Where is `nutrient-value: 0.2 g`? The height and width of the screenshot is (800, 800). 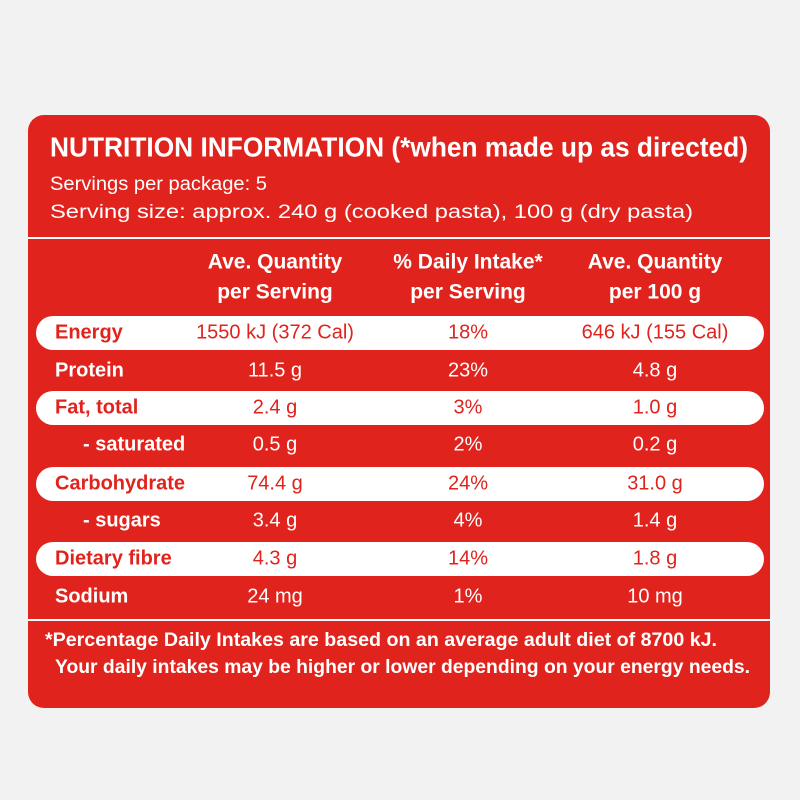 nutrient-value: 0.2 g is located at coordinates (655, 444).